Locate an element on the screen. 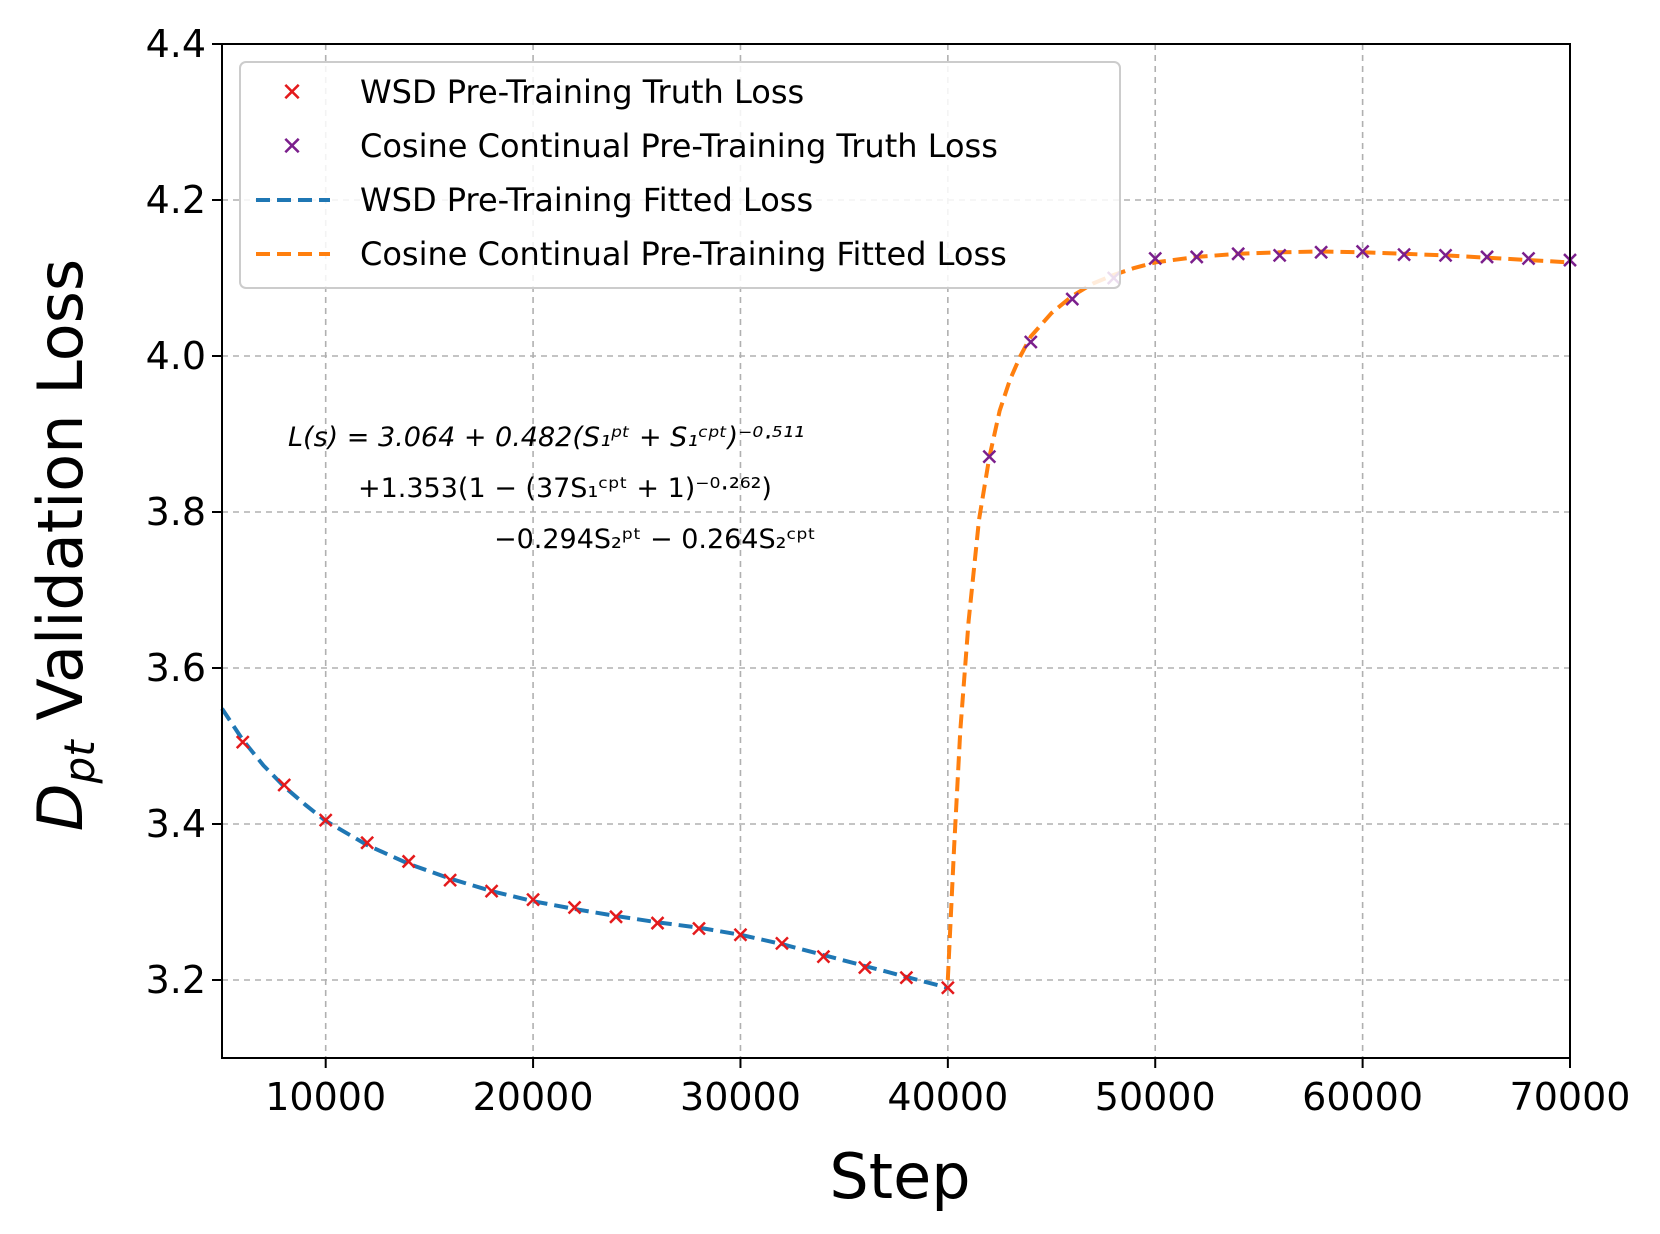 This screenshot has height=1234, width=1660. equation-line-3: −0.294S₂ᵖᵗ − 0.264S₂ᶜᵖᵗ is located at coordinates (655, 539).